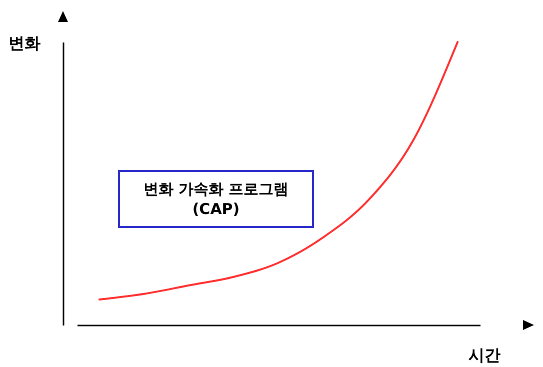  What do you see at coordinates (216, 199) in the screenshot?
I see `text-box: 변화 가속화 프로그램 (CAP)` at bounding box center [216, 199].